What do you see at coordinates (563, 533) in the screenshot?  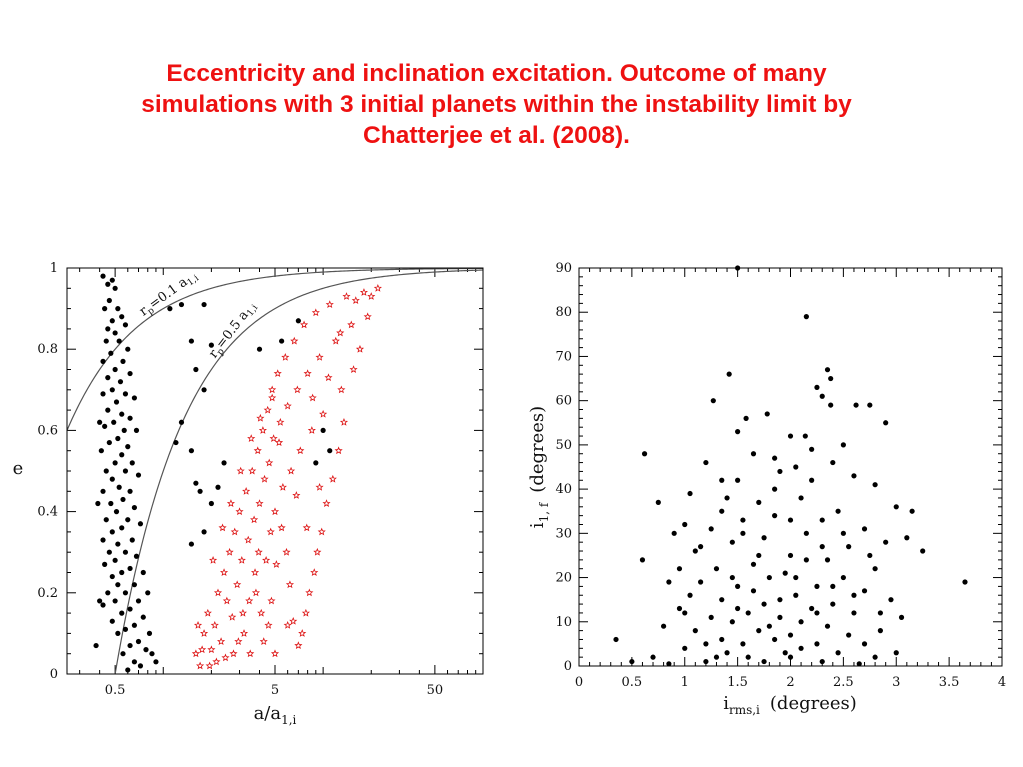 I see `right-ytick-label: 30` at bounding box center [563, 533].